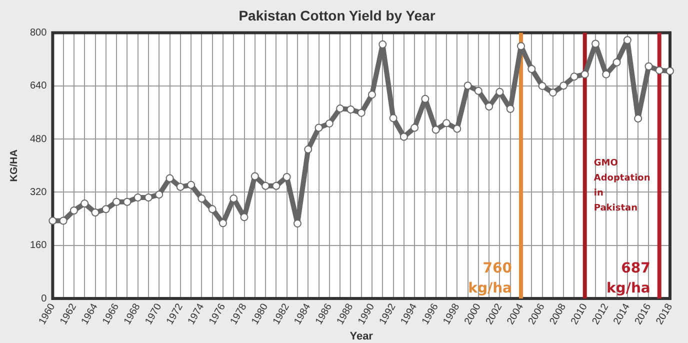 This screenshot has height=343, width=688. I want to click on y-tick-label: 640, so click(39, 86).